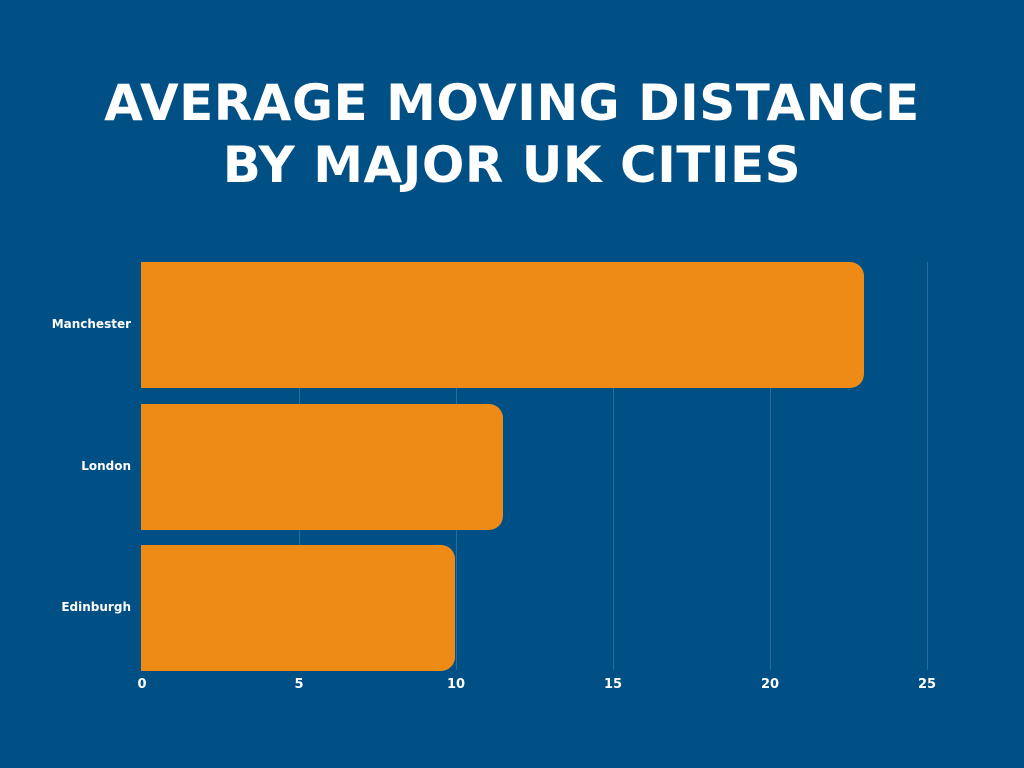 The width and height of the screenshot is (1024, 768). I want to click on bar-edinburgh, so click(298, 608).